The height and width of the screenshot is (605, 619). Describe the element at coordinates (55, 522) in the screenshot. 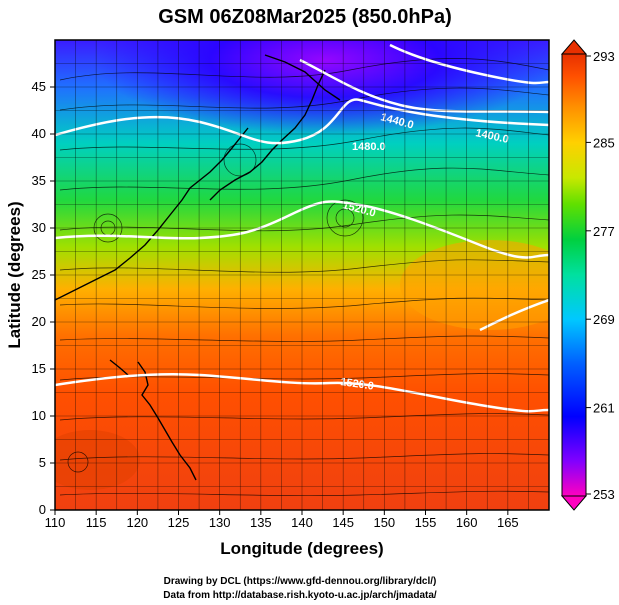

I see `x-tick-label: 110` at that location.